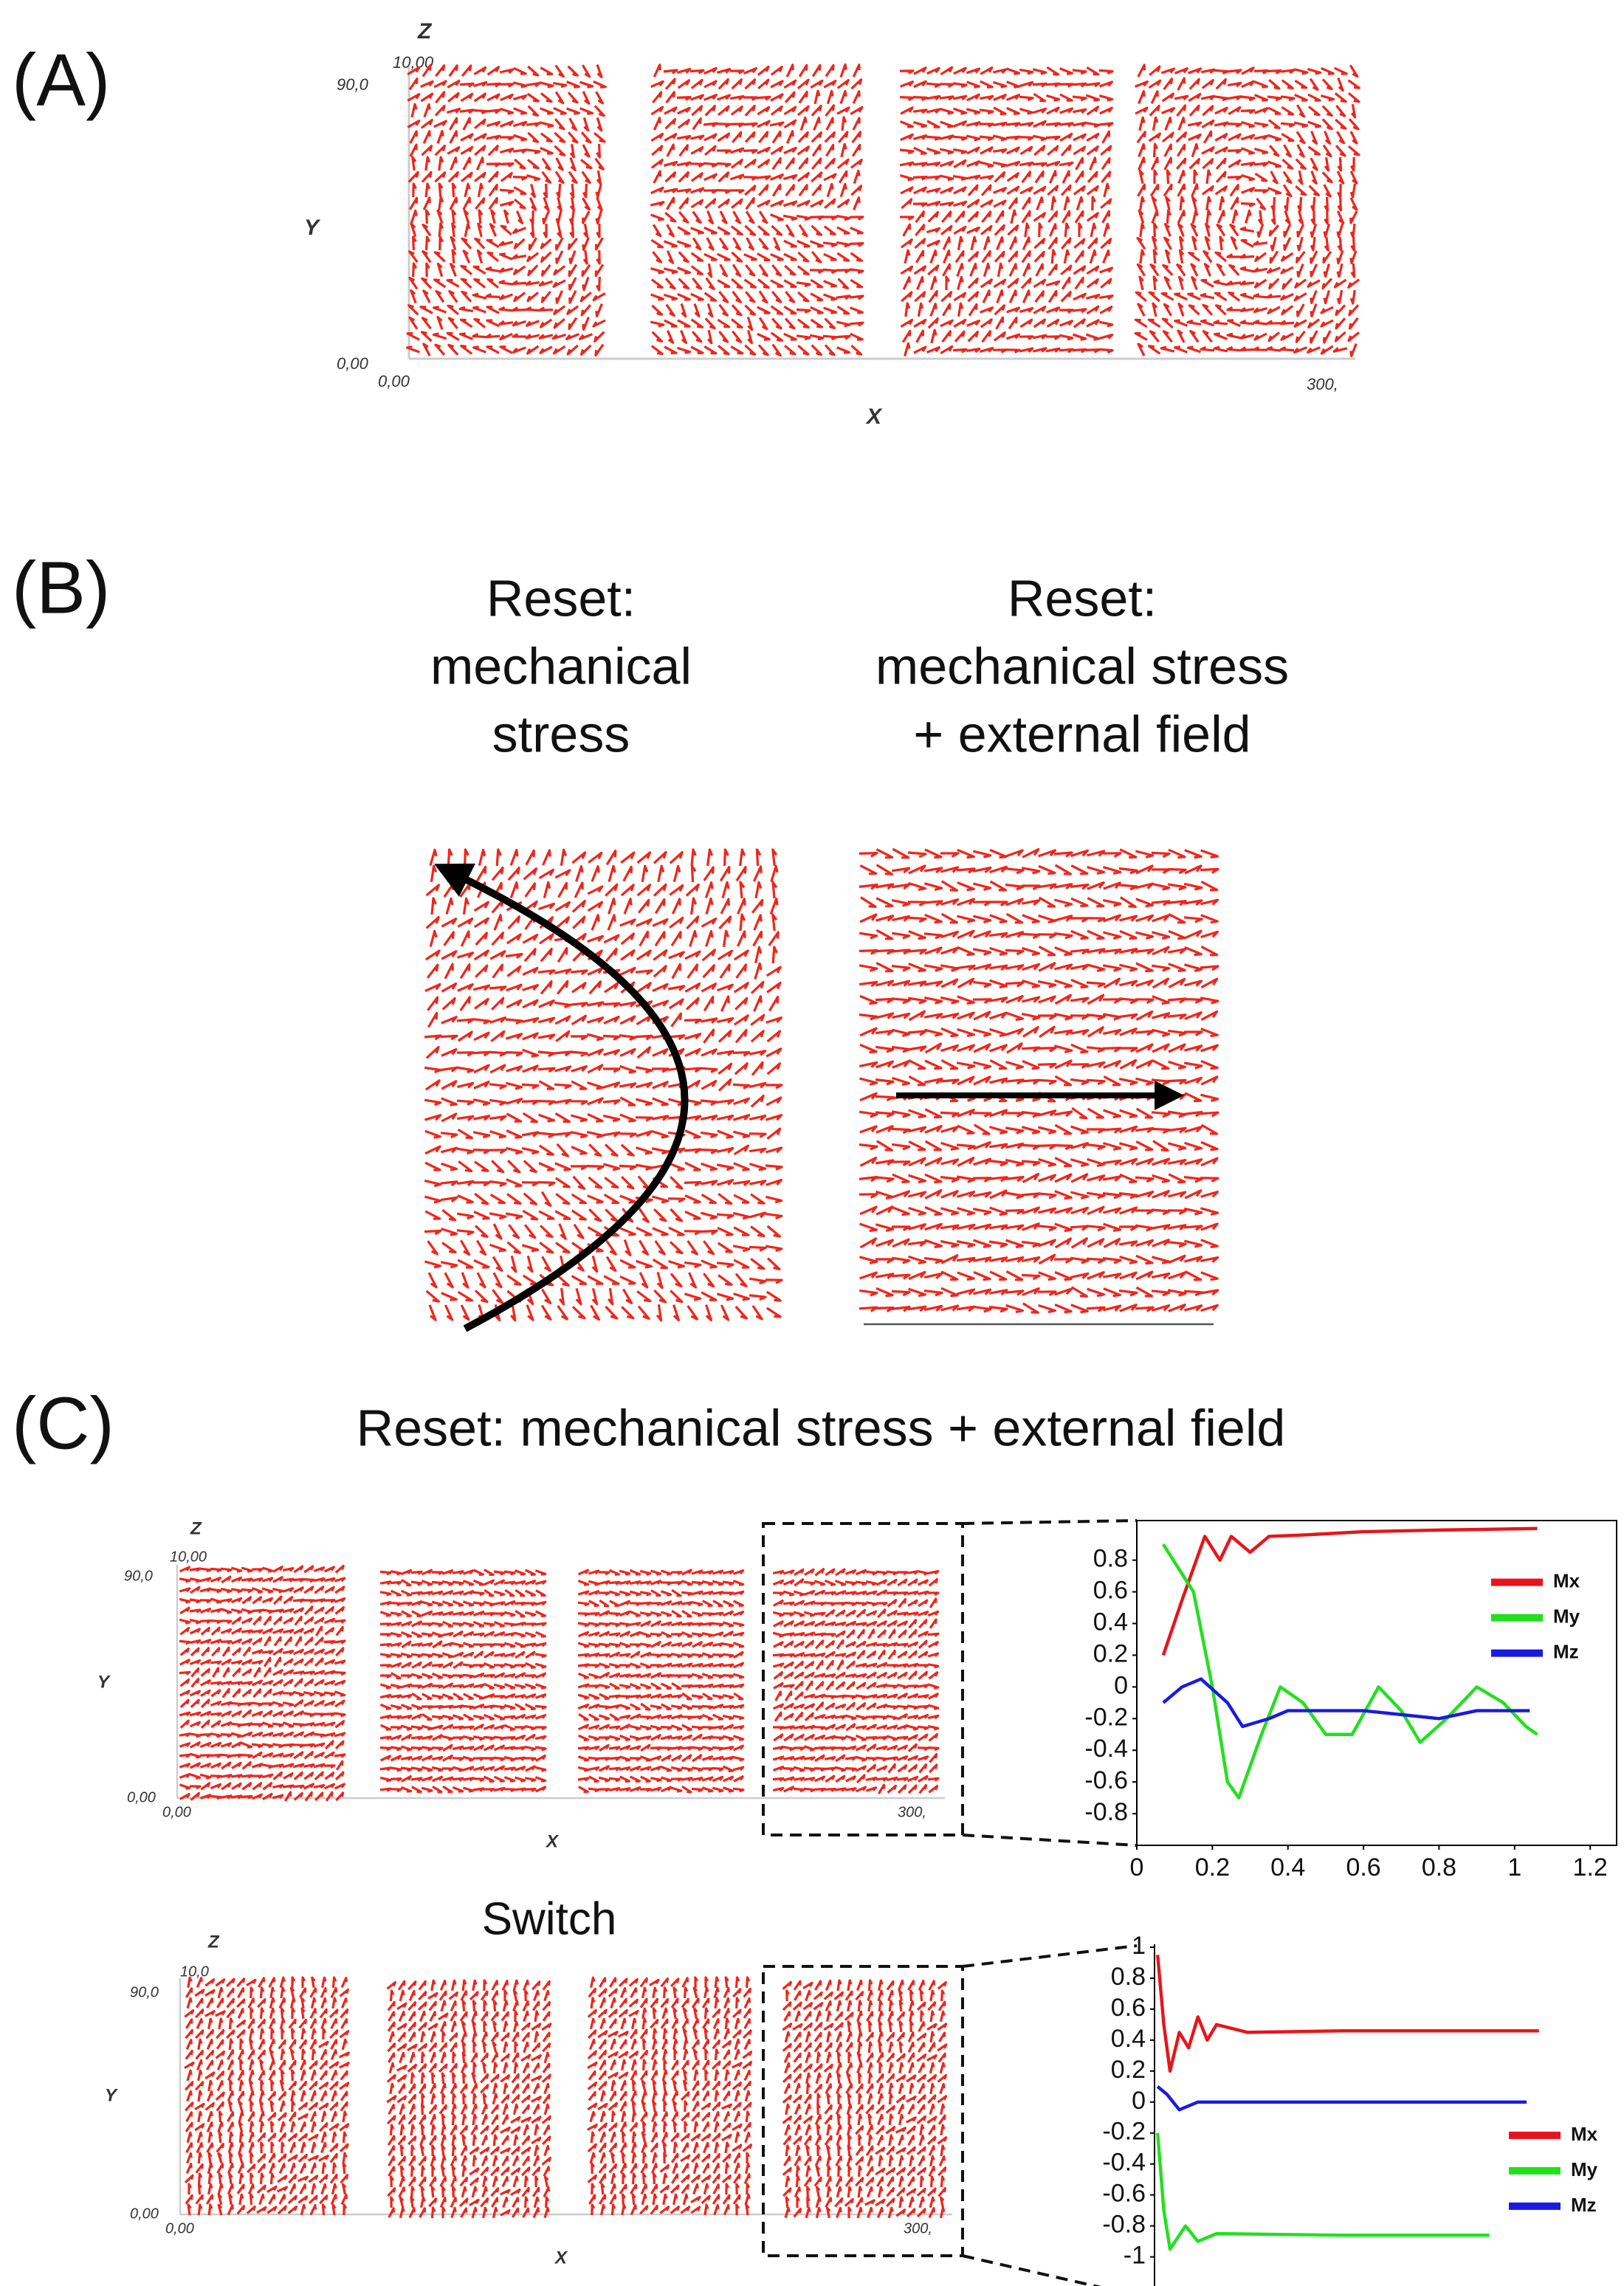  I want to click on x-tick-label: 1, so click(1514, 1868).